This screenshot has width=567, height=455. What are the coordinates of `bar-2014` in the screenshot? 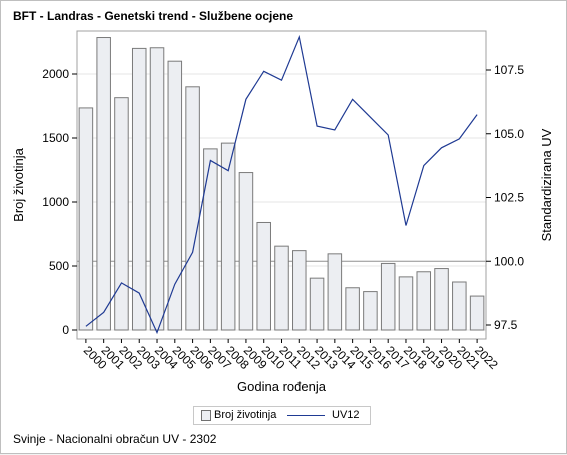 It's located at (335, 292).